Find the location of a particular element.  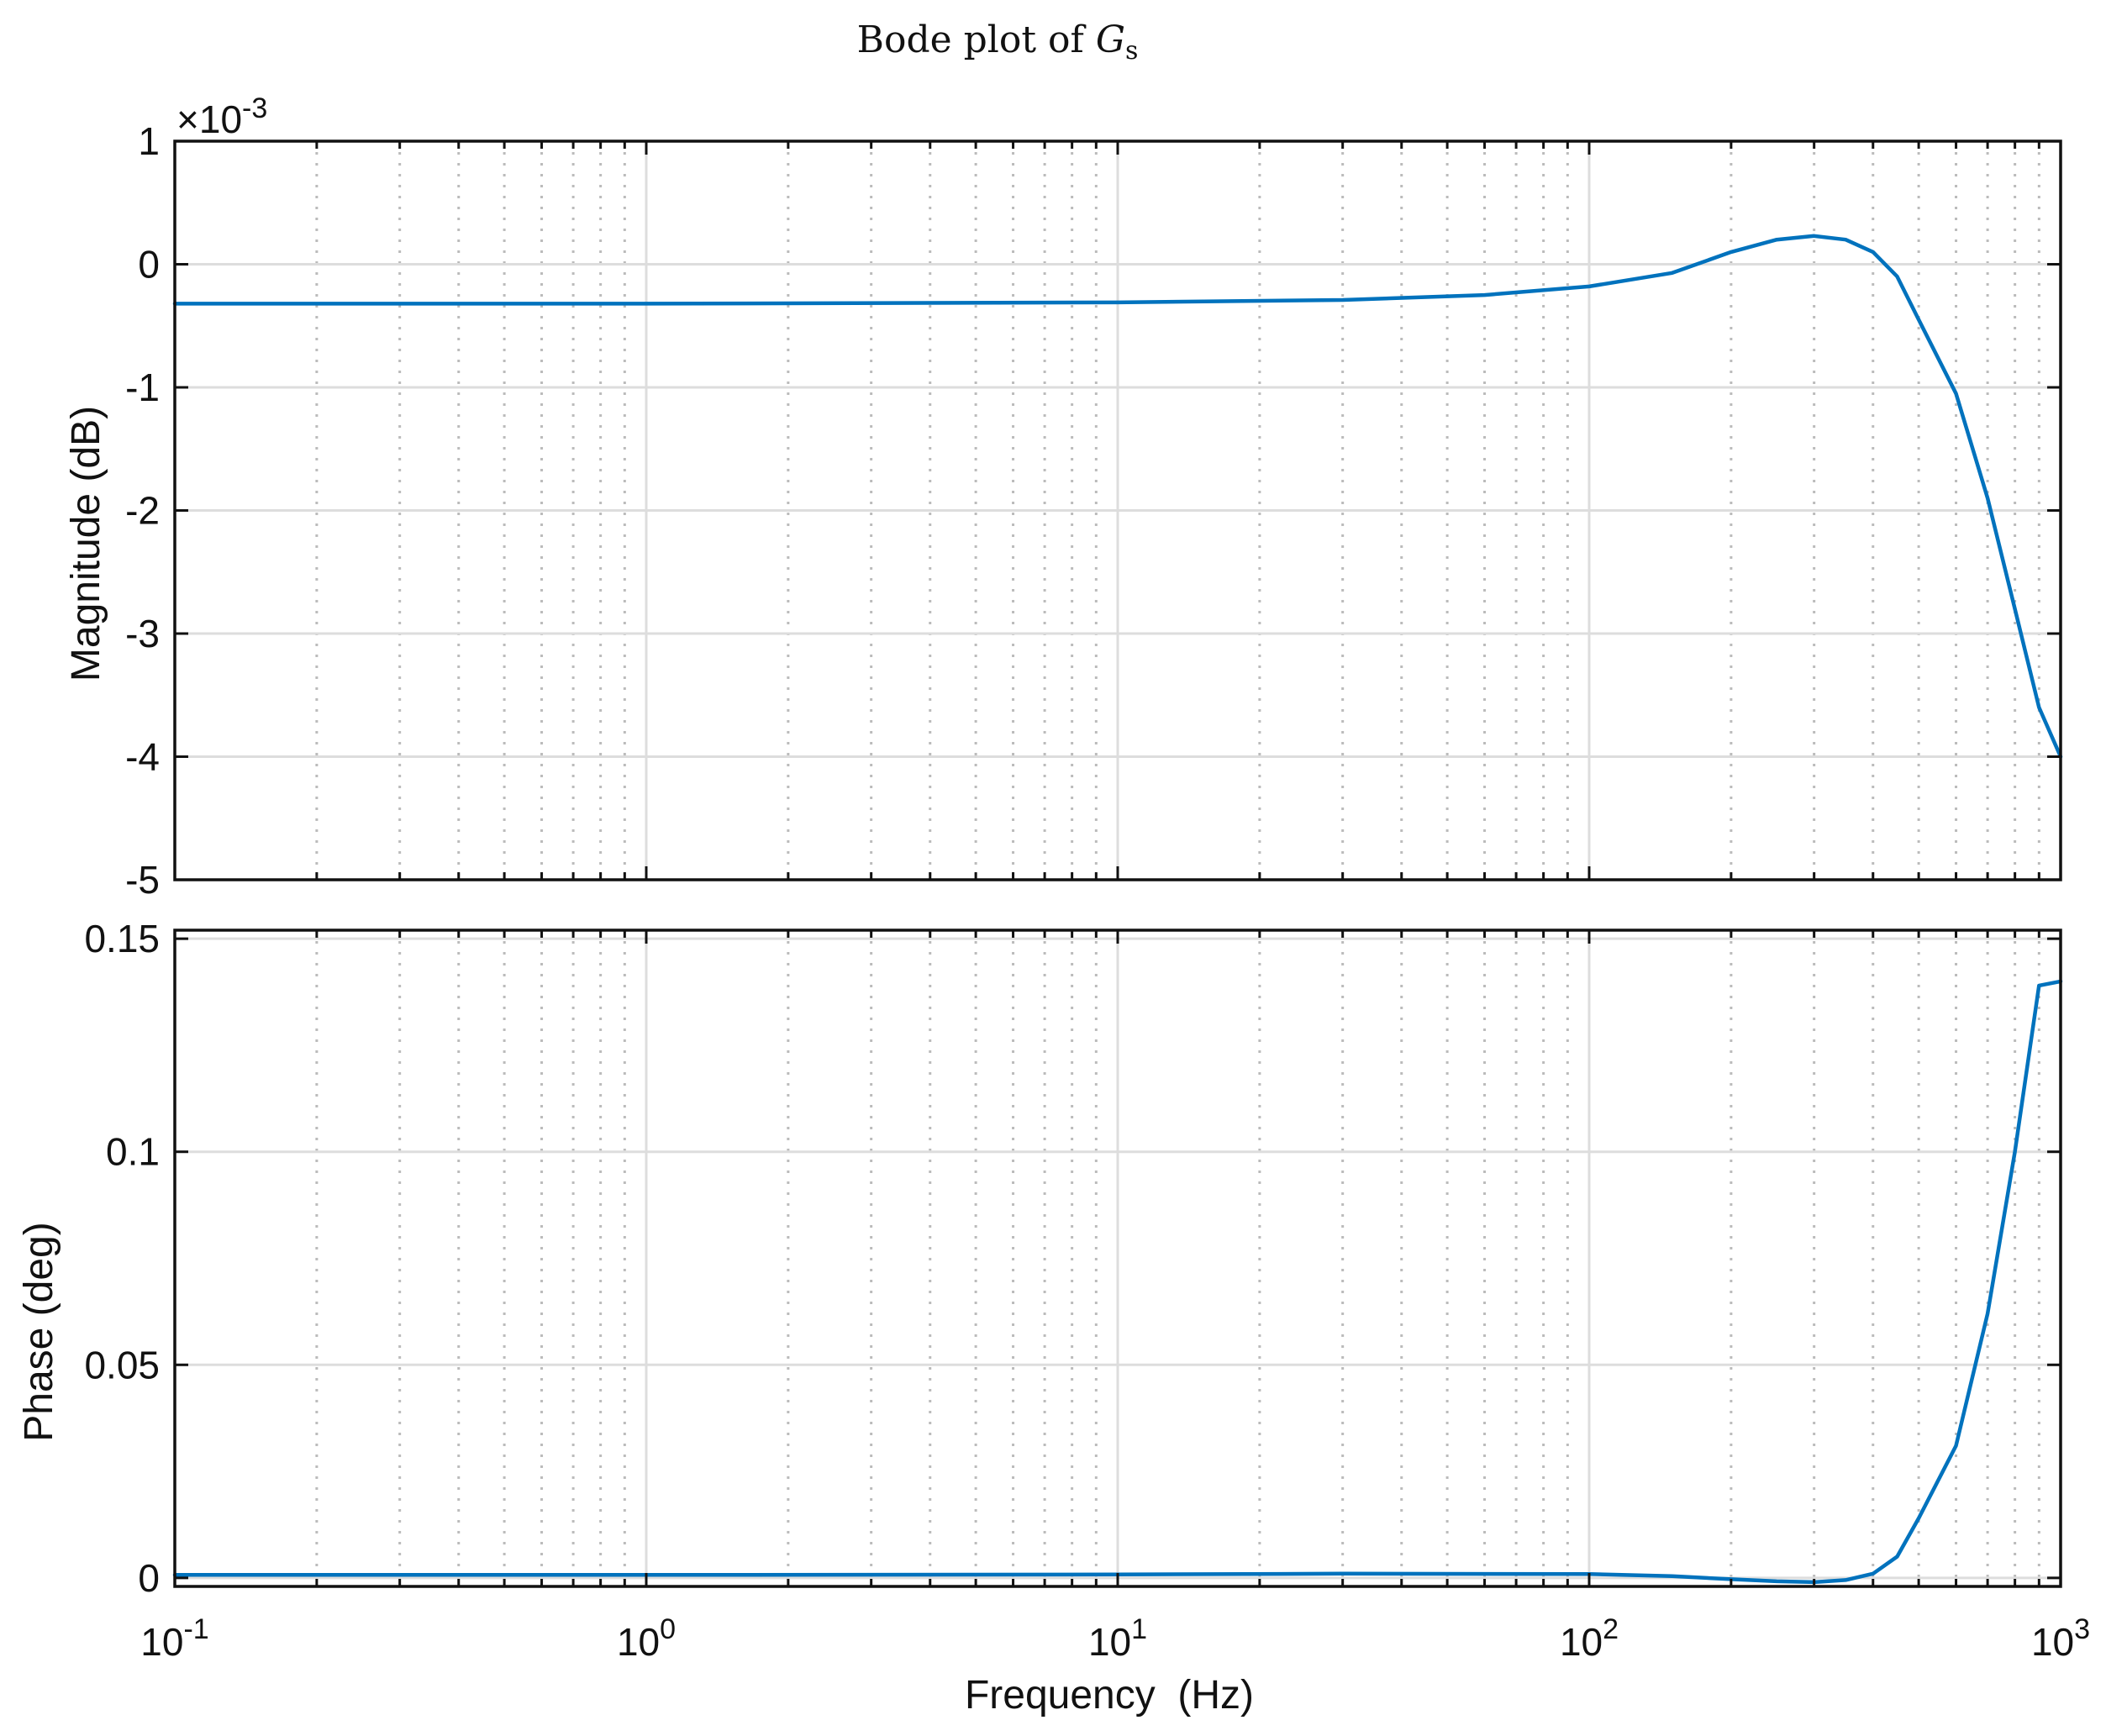

y-tick-label: -3 is located at coordinates (143, 633).